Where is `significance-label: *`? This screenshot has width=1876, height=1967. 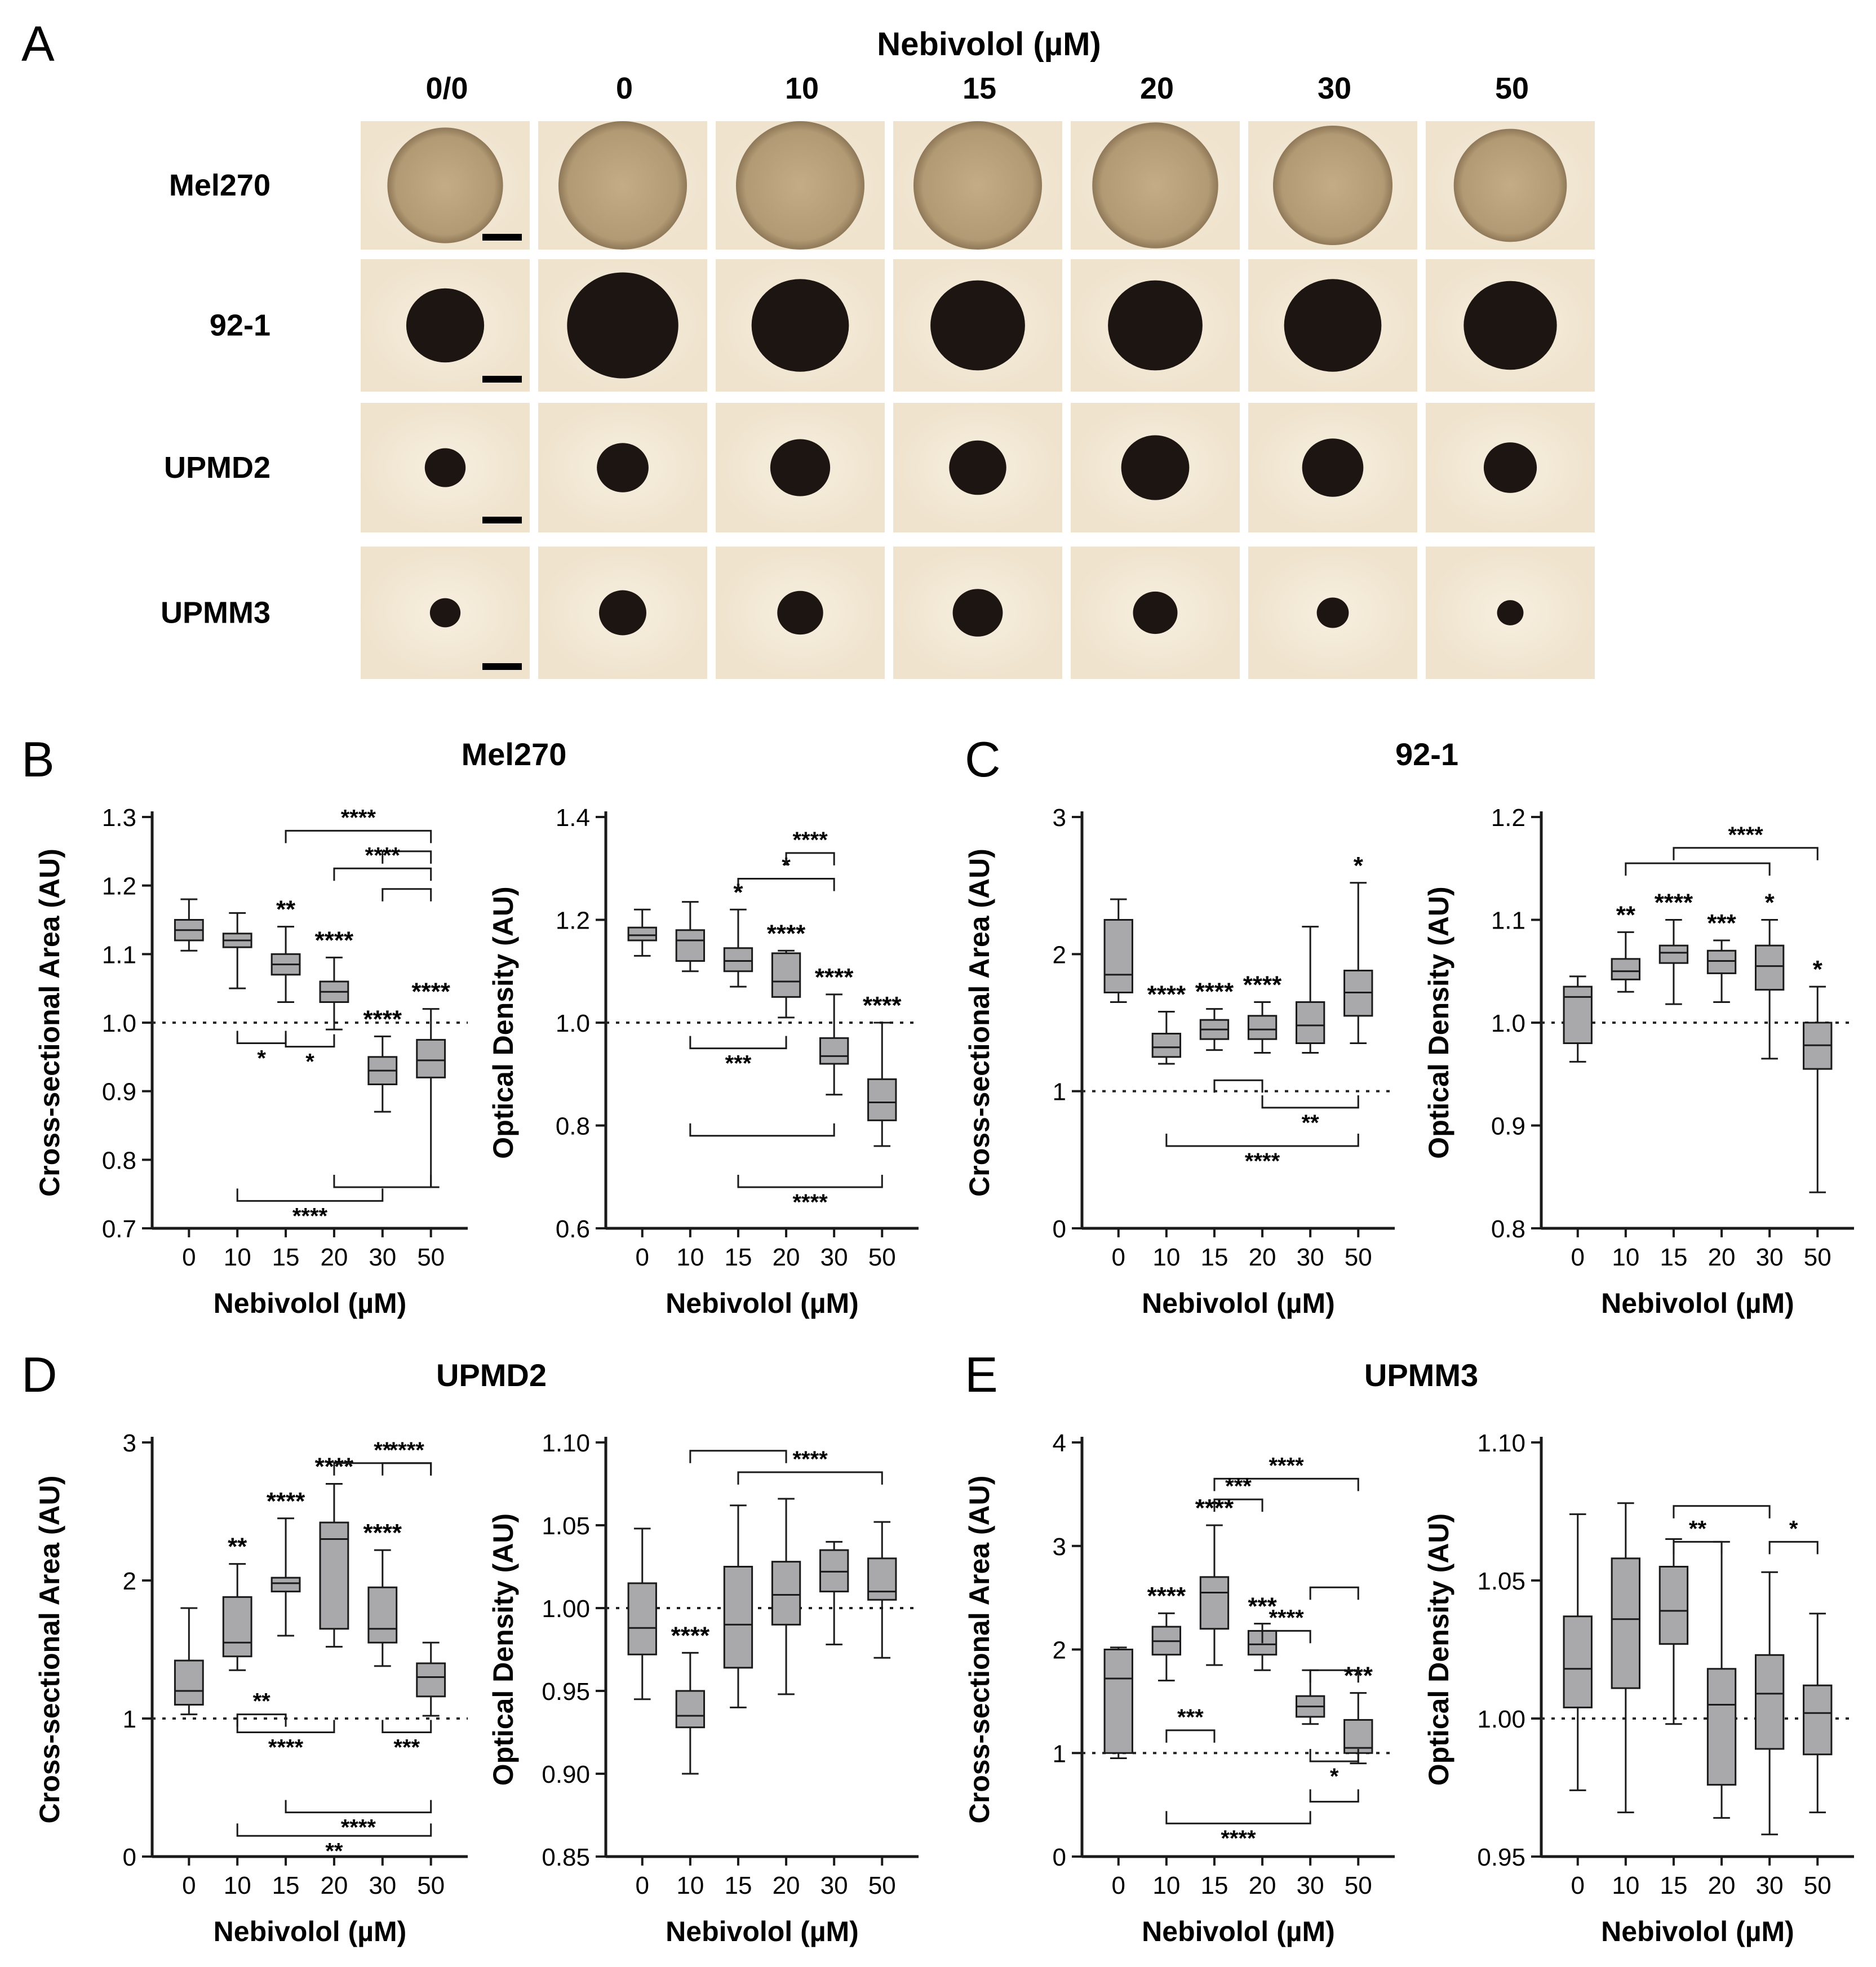
significance-label: * is located at coordinates (738, 892).